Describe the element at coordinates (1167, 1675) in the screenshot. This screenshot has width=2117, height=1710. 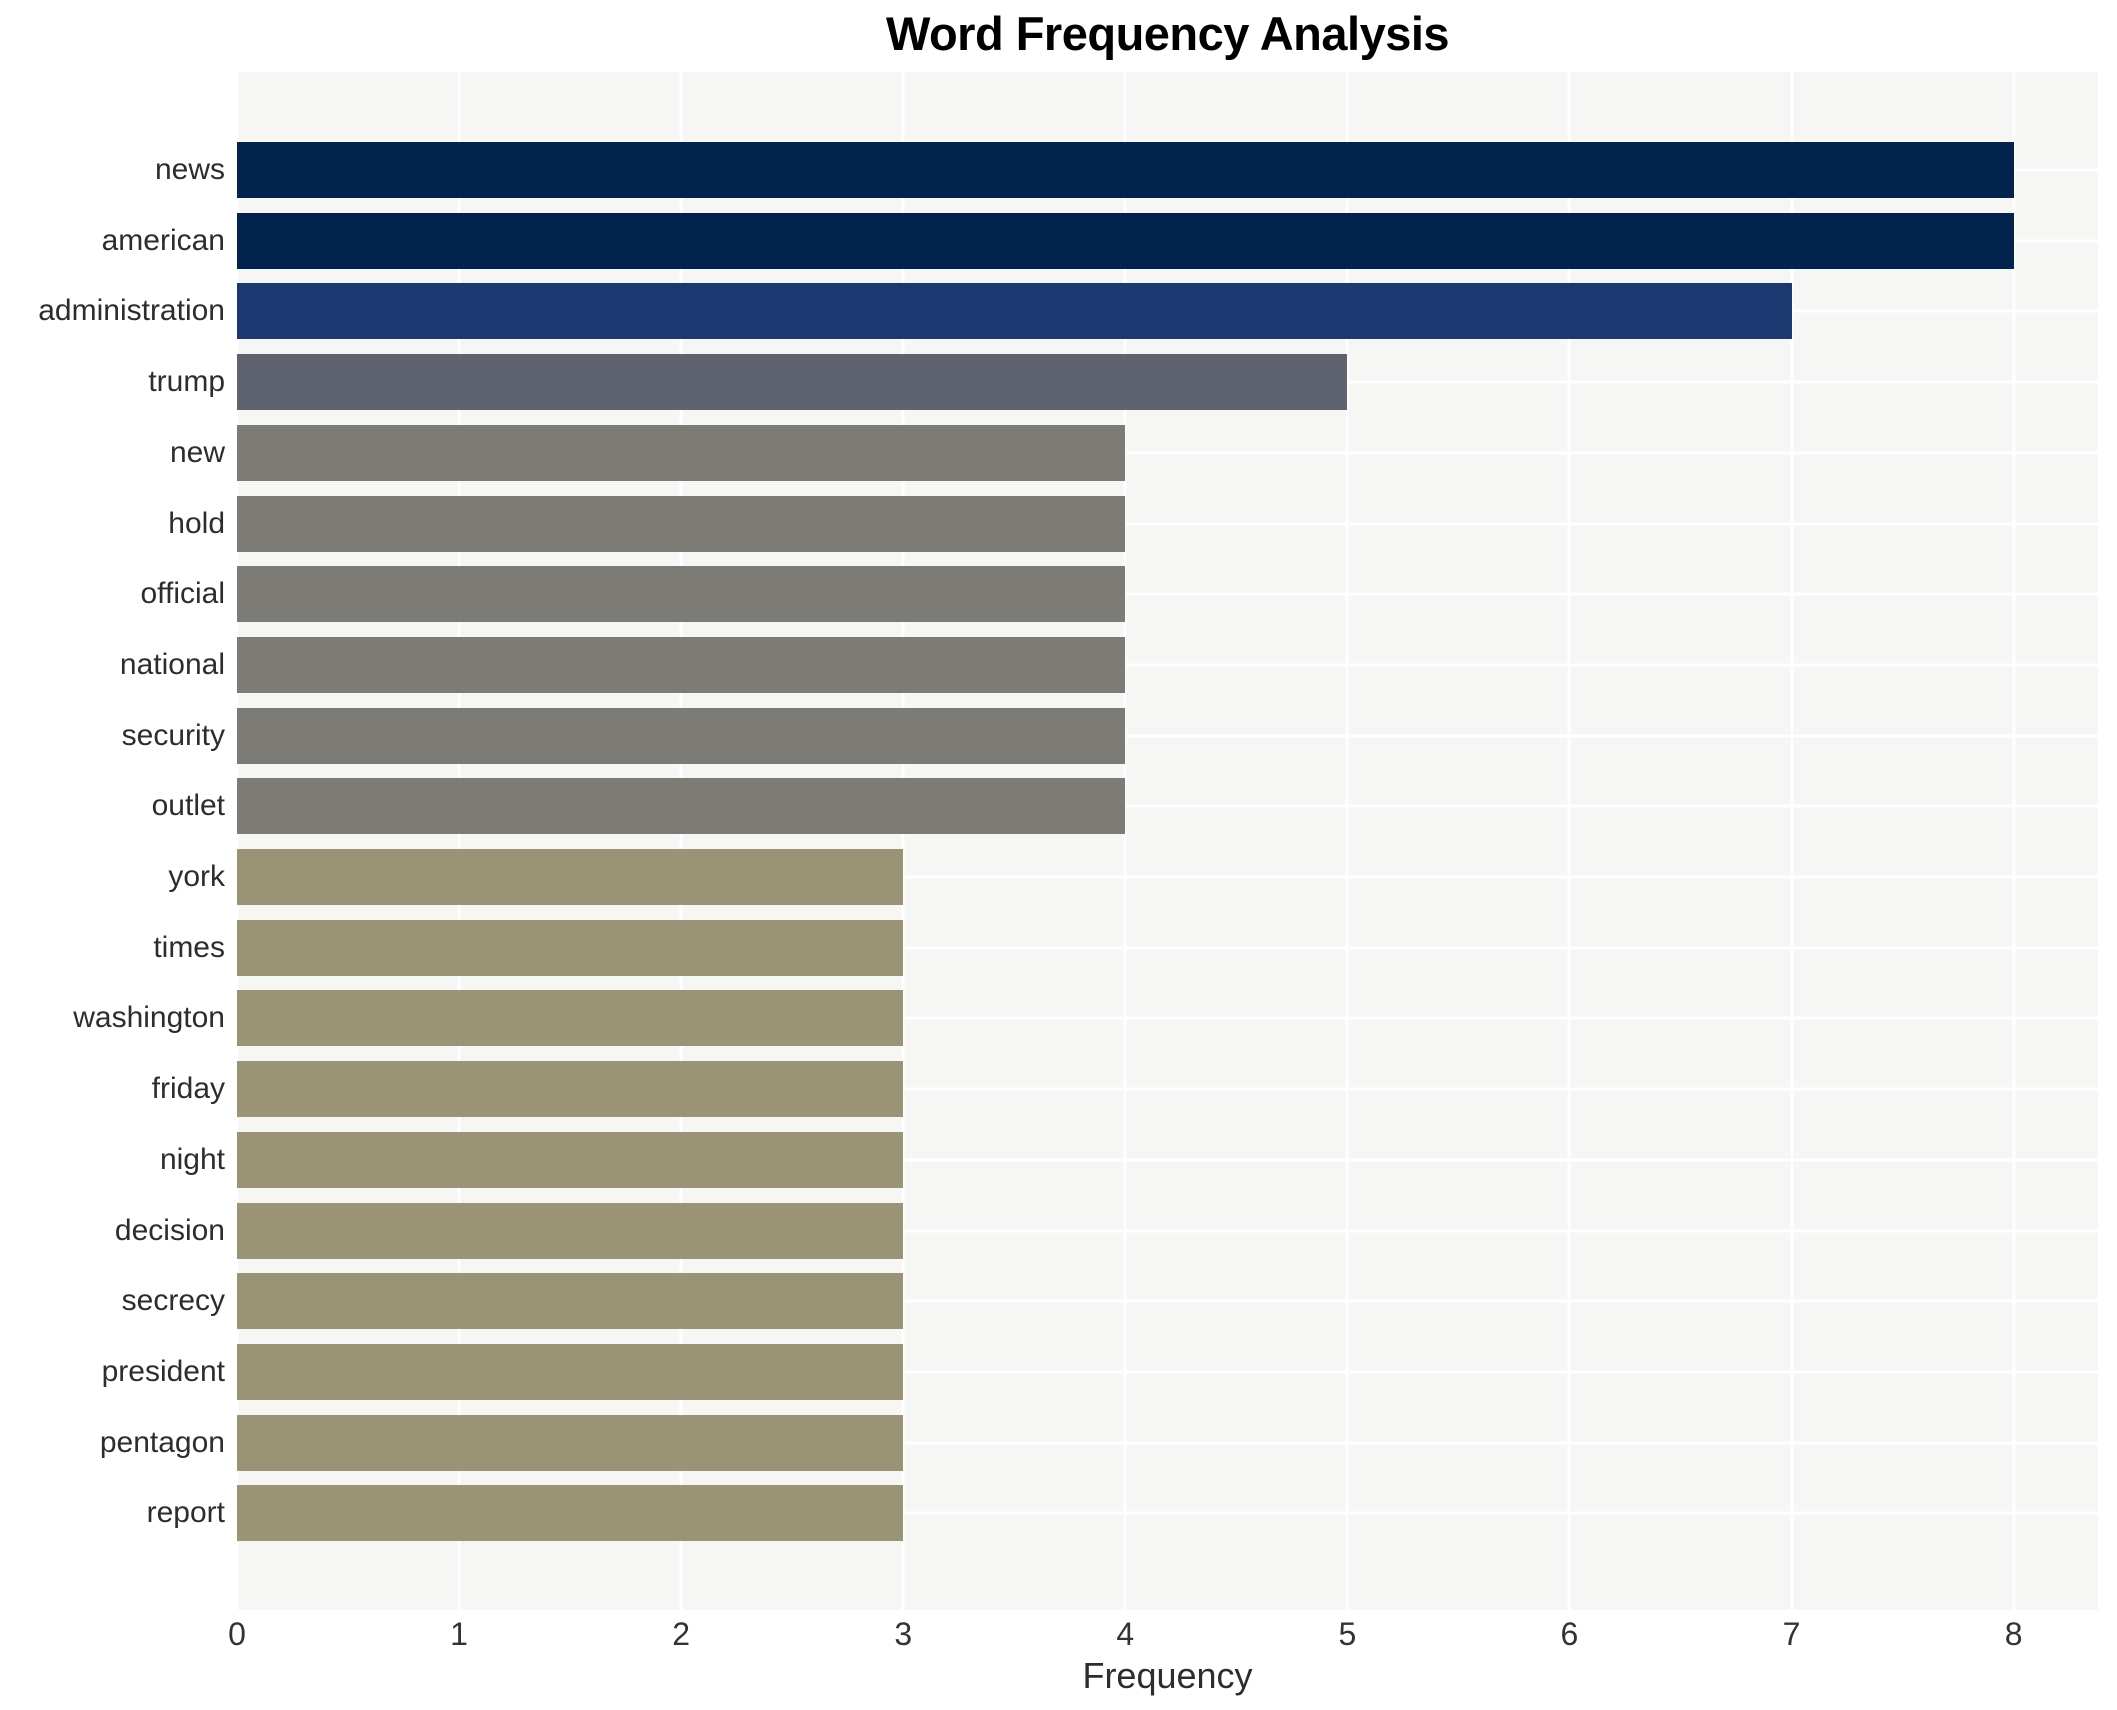
I see `x-axis-title: Frequency` at that location.